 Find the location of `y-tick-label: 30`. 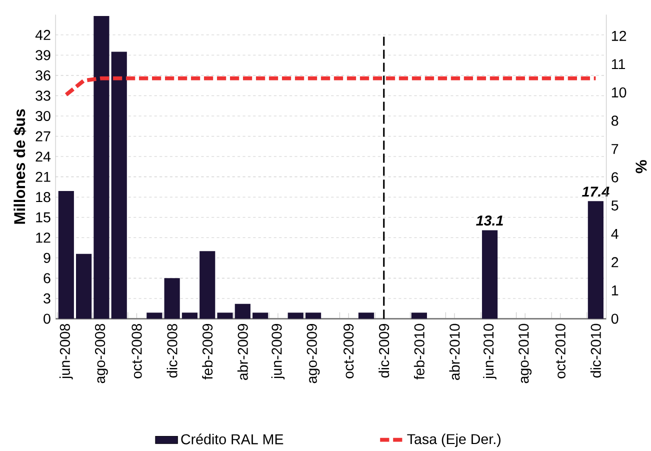

y-tick-label: 30 is located at coordinates (43, 115).